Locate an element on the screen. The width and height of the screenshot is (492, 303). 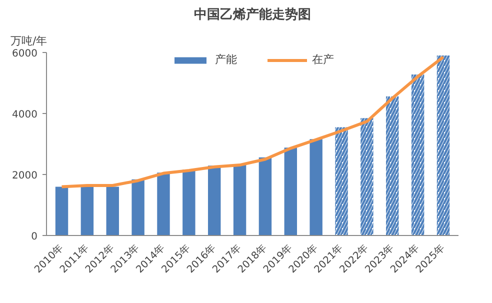
legend-label: 在产 is located at coordinates (323, 59).